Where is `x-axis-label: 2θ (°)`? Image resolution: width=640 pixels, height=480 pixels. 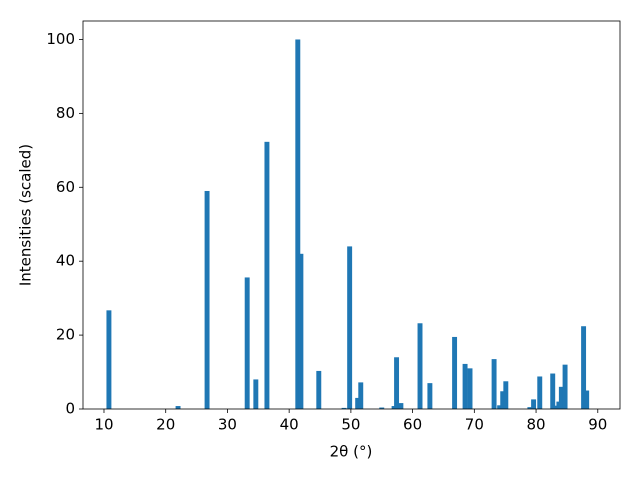 x-axis-label: 2θ (°) is located at coordinates (351, 452).